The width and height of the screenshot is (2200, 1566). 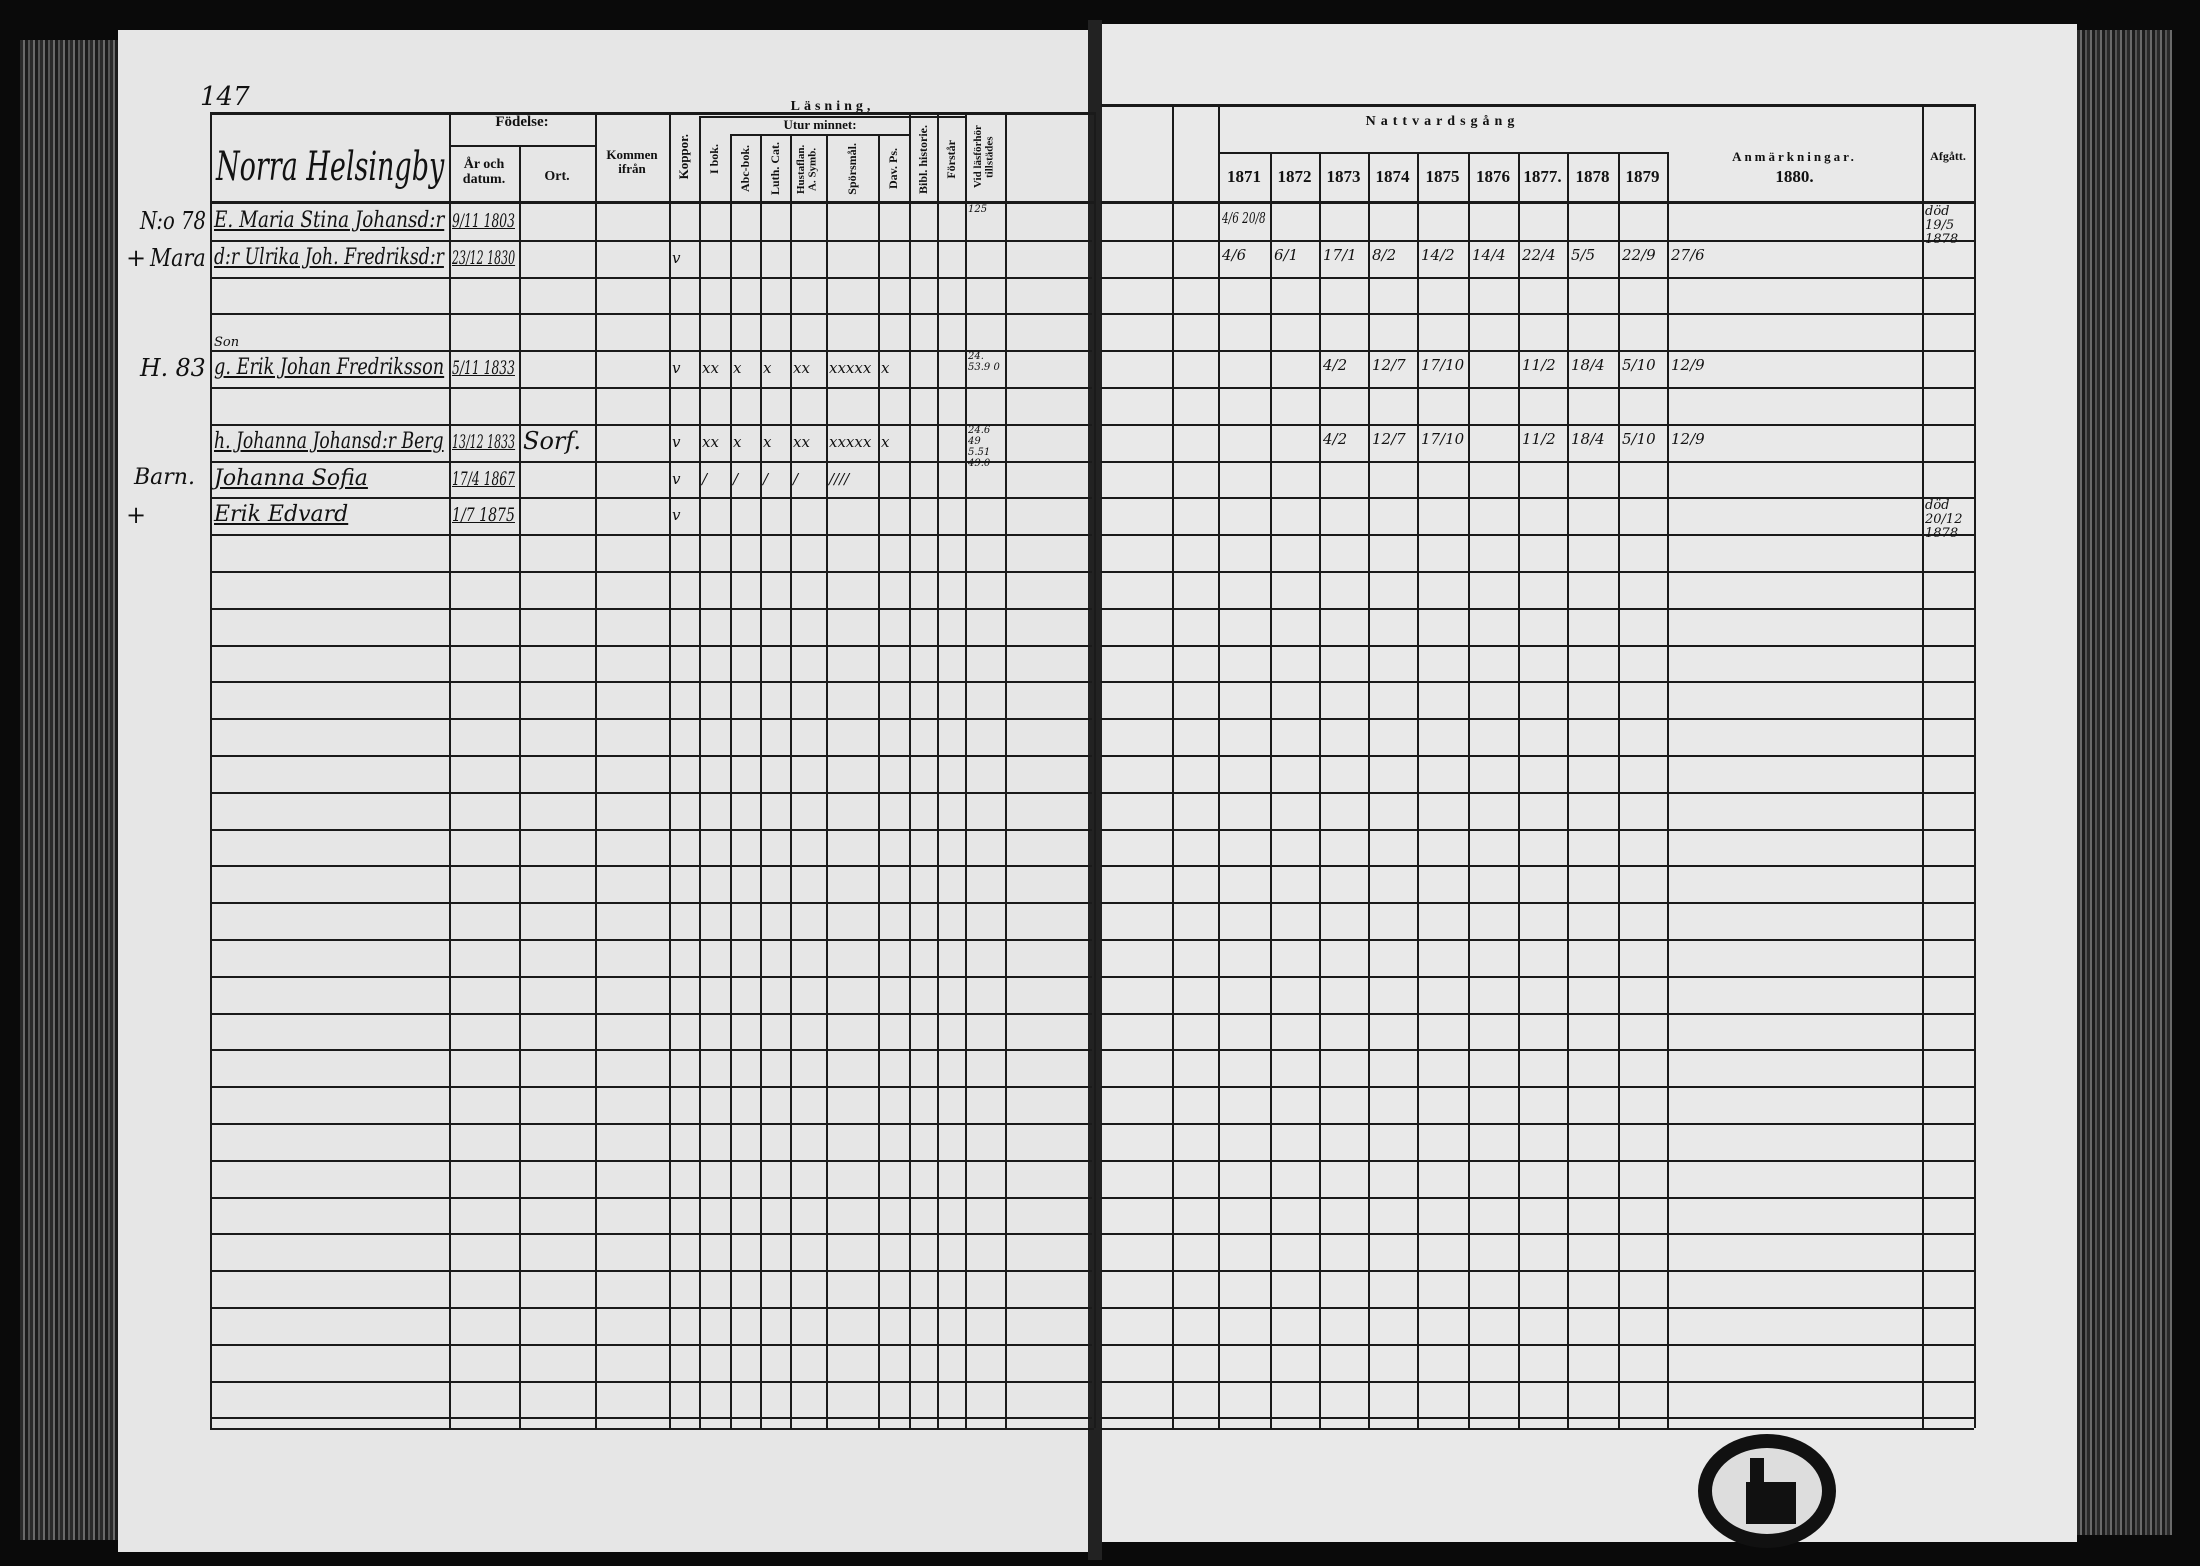 I want to click on header-luth-cat: Luth. Cat., so click(x=774, y=168).